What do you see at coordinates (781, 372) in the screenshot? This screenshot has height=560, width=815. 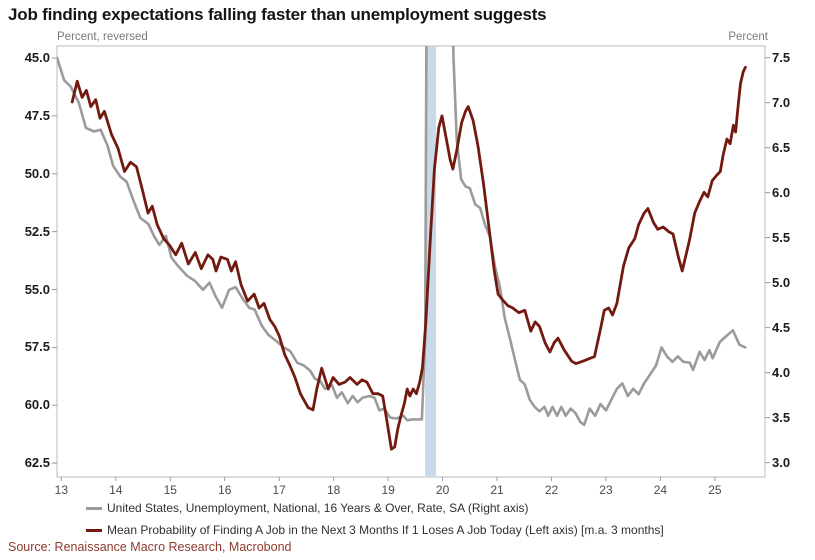 I see `right-axis-tick-label: 4.0` at bounding box center [781, 372].